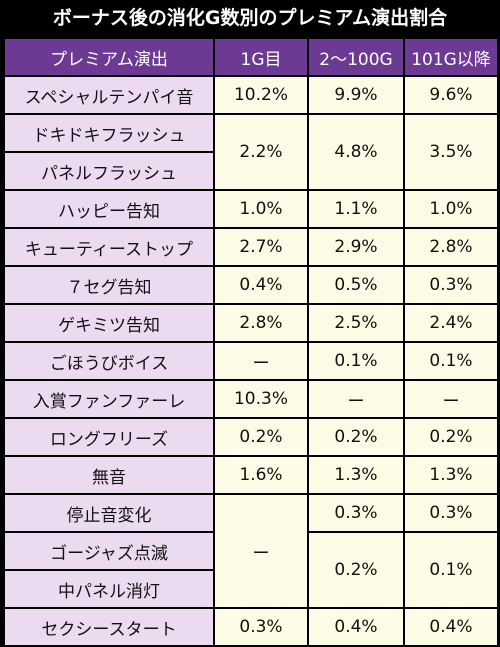  Describe the element at coordinates (356, 323) in the screenshot. I see `value-2-100g: 2.5%` at that location.